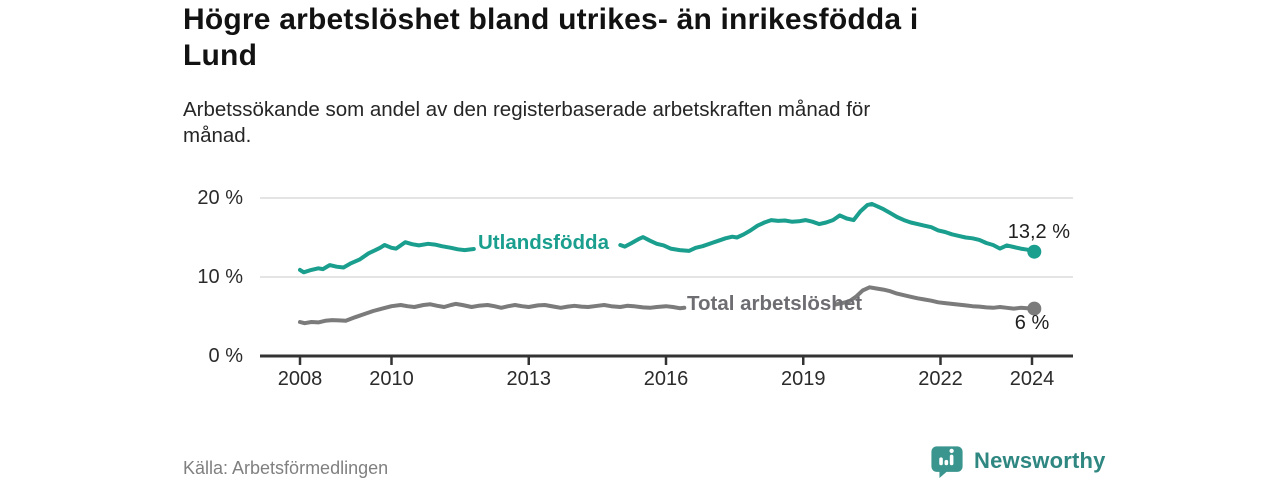  What do you see at coordinates (1034, 308) in the screenshot?
I see `series-end-dot-total-arbetsl-shet` at bounding box center [1034, 308].